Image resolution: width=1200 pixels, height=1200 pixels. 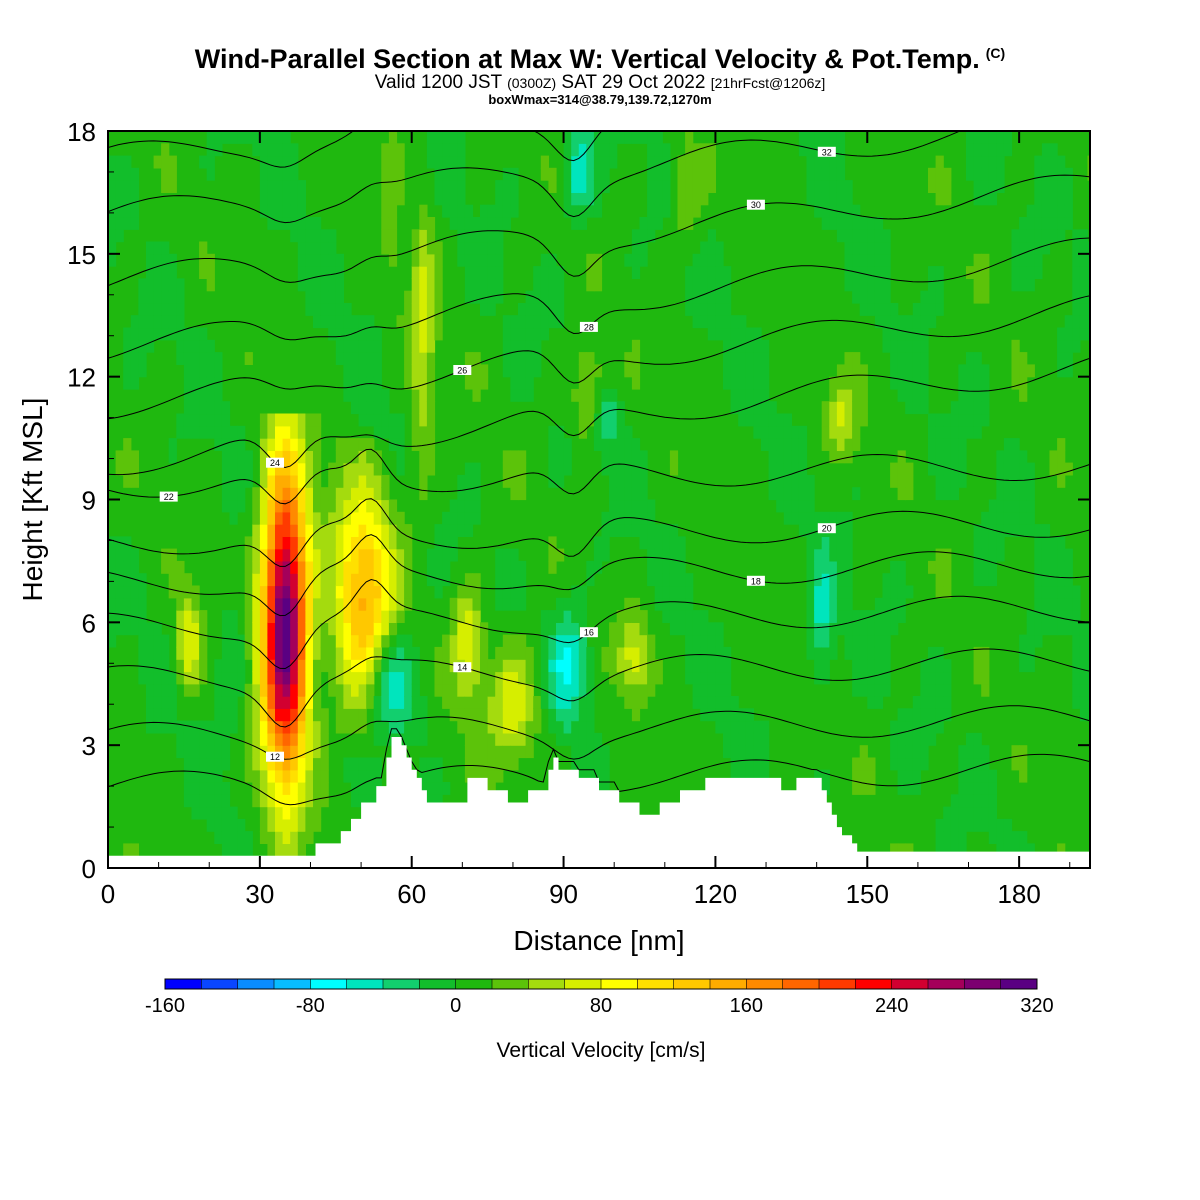 I want to click on colorbar-swatch, so click(x=583, y=984).